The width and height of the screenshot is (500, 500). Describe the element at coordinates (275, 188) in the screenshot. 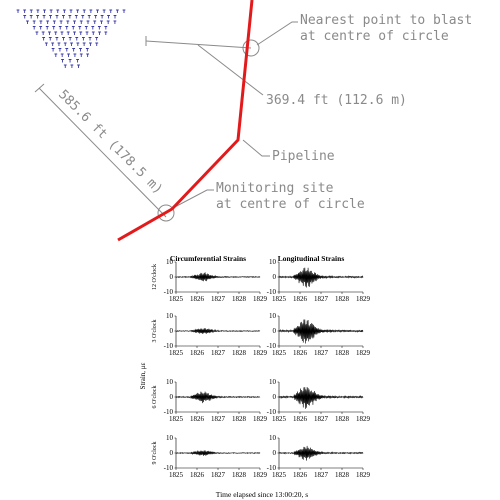

I see `monitoring-site-label-line1: Monitoring site` at that location.